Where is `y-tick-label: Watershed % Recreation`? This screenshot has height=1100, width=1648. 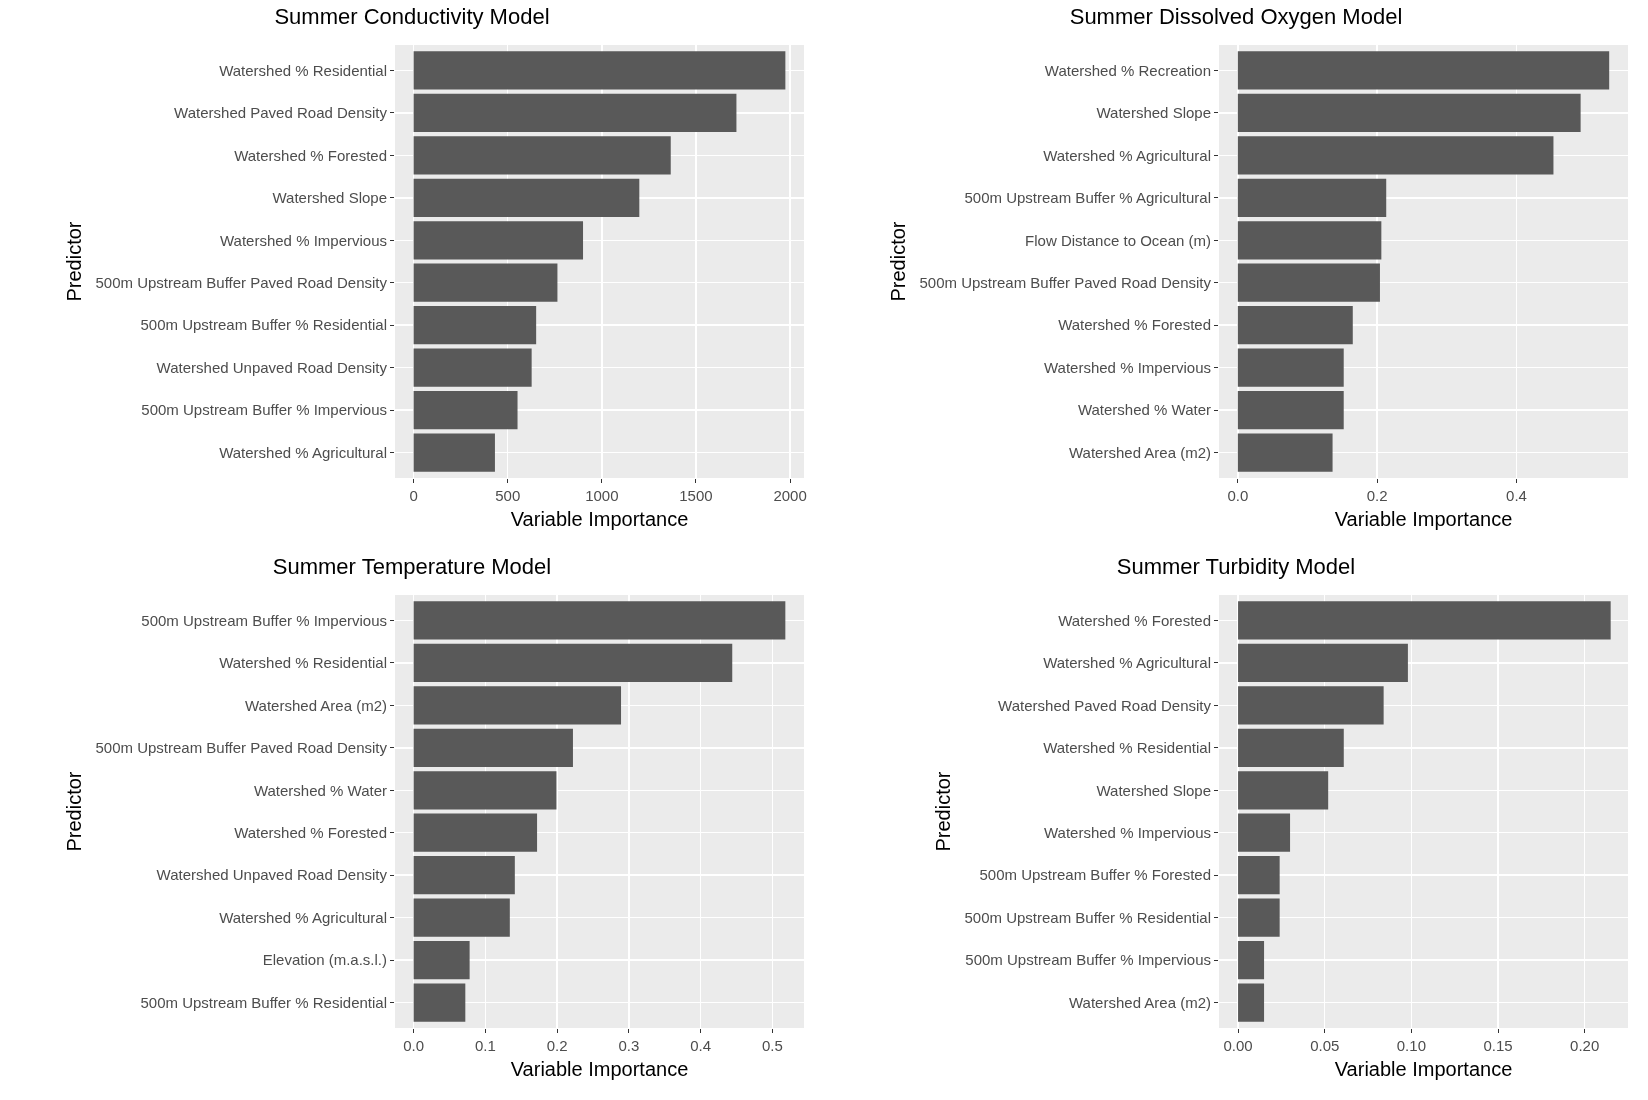 y-tick-label: Watershed % Recreation is located at coordinates (1127, 70).